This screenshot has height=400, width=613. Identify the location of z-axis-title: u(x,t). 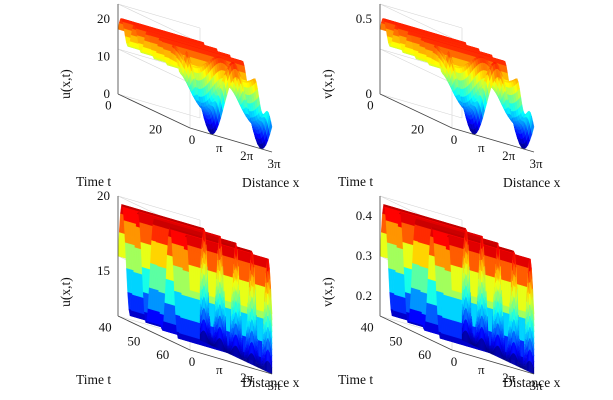
(65, 84).